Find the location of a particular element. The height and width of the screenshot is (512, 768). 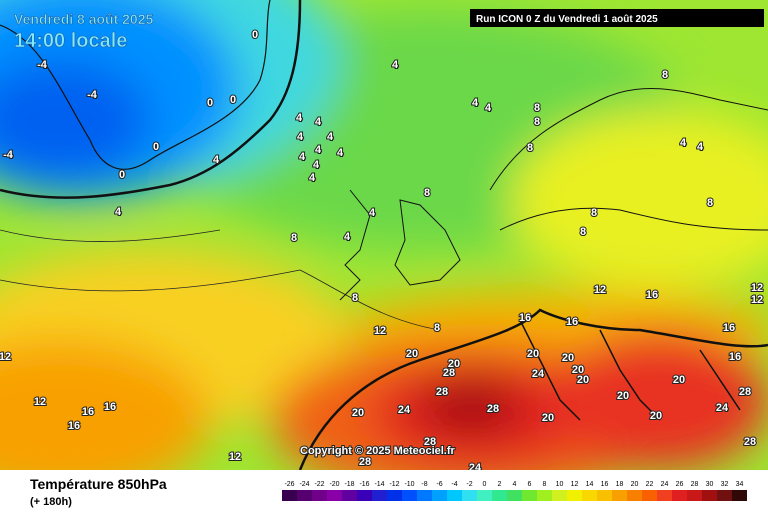

scale-label: -16 is located at coordinates (364, 484).